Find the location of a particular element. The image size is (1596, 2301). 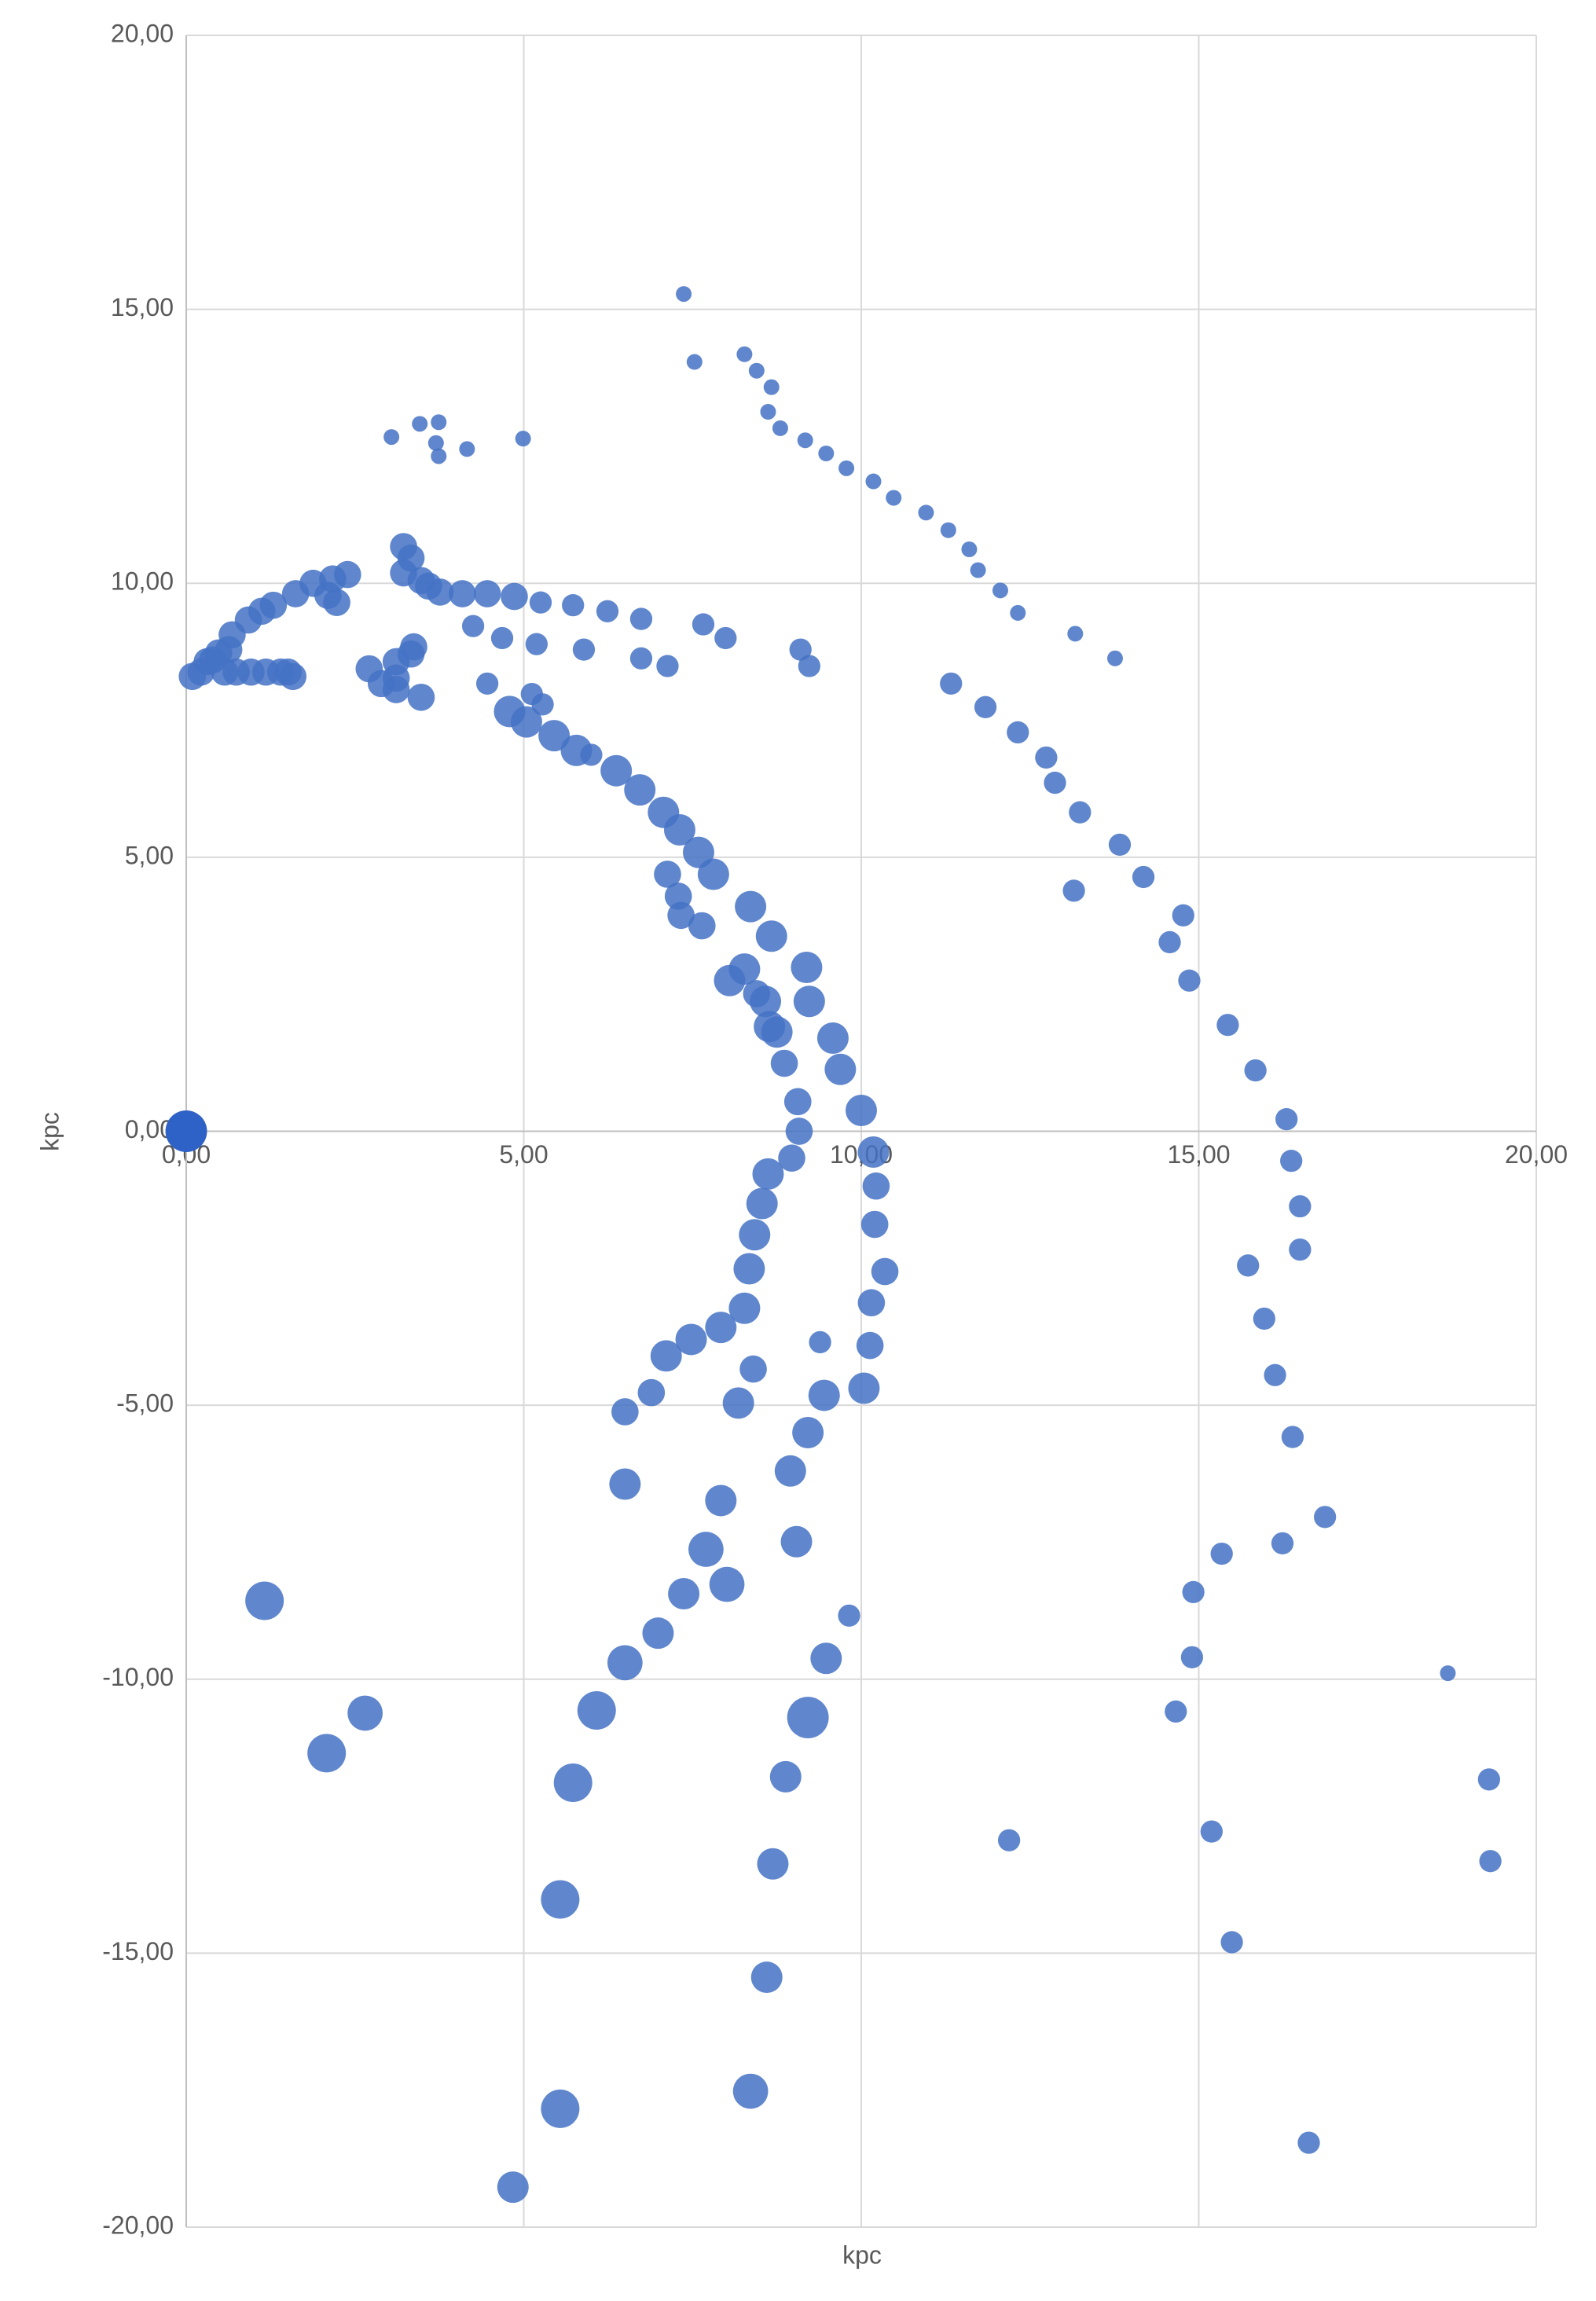

y-tick-label: 5,00 is located at coordinates (149, 855).